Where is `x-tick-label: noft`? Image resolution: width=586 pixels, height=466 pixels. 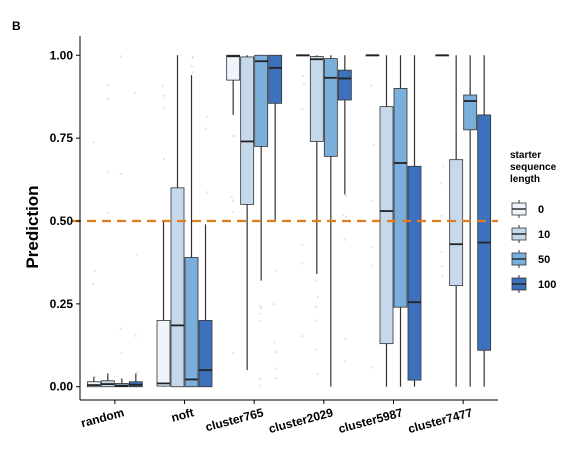 x-tick-label: noft is located at coordinates (183, 414).